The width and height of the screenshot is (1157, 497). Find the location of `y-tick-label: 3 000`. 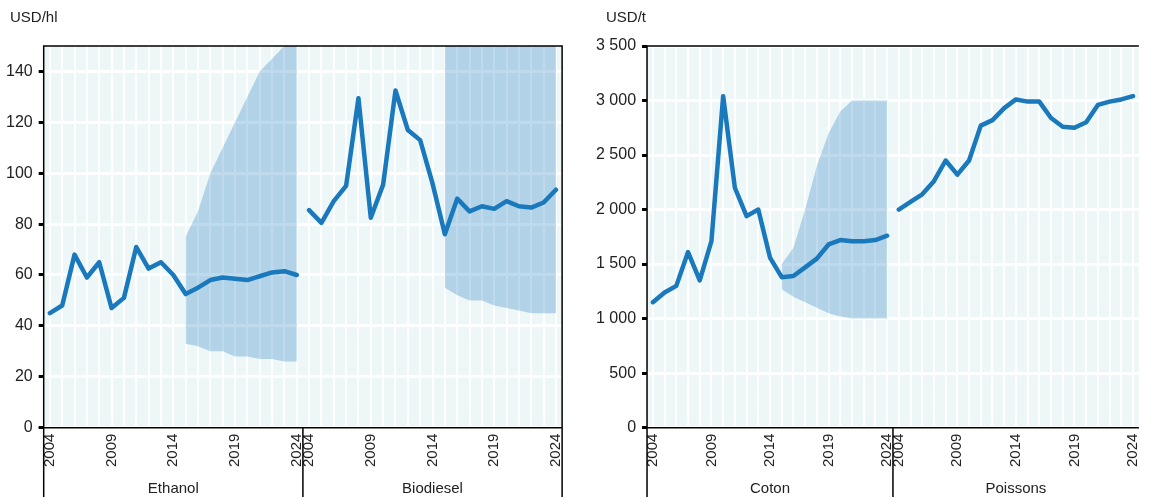

y-tick-label: 3 000 is located at coordinates (616, 99).